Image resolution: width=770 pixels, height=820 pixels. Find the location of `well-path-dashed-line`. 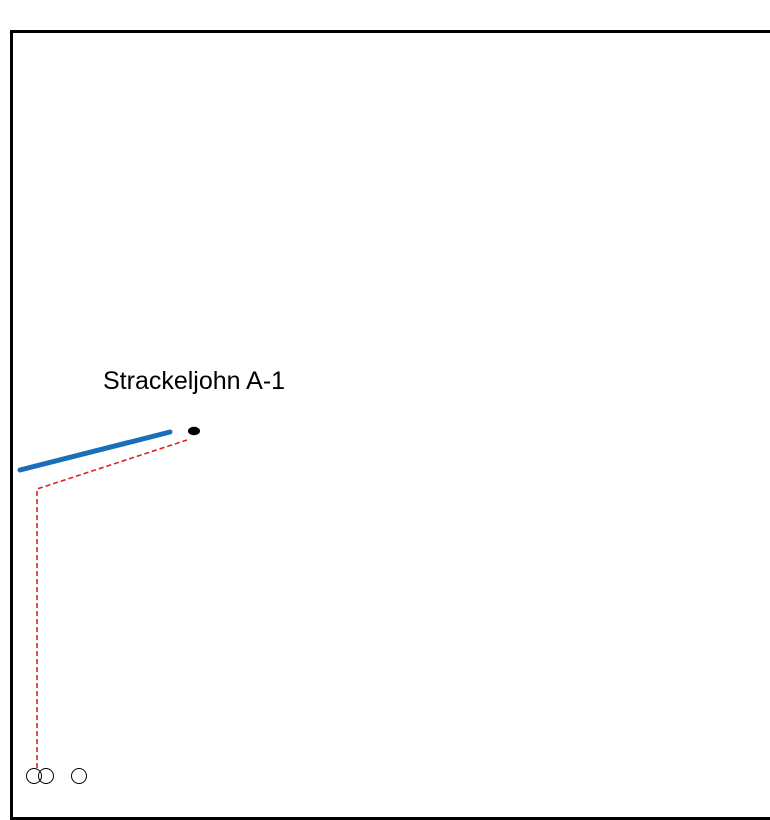

well-path-dashed-line is located at coordinates (112, 603).